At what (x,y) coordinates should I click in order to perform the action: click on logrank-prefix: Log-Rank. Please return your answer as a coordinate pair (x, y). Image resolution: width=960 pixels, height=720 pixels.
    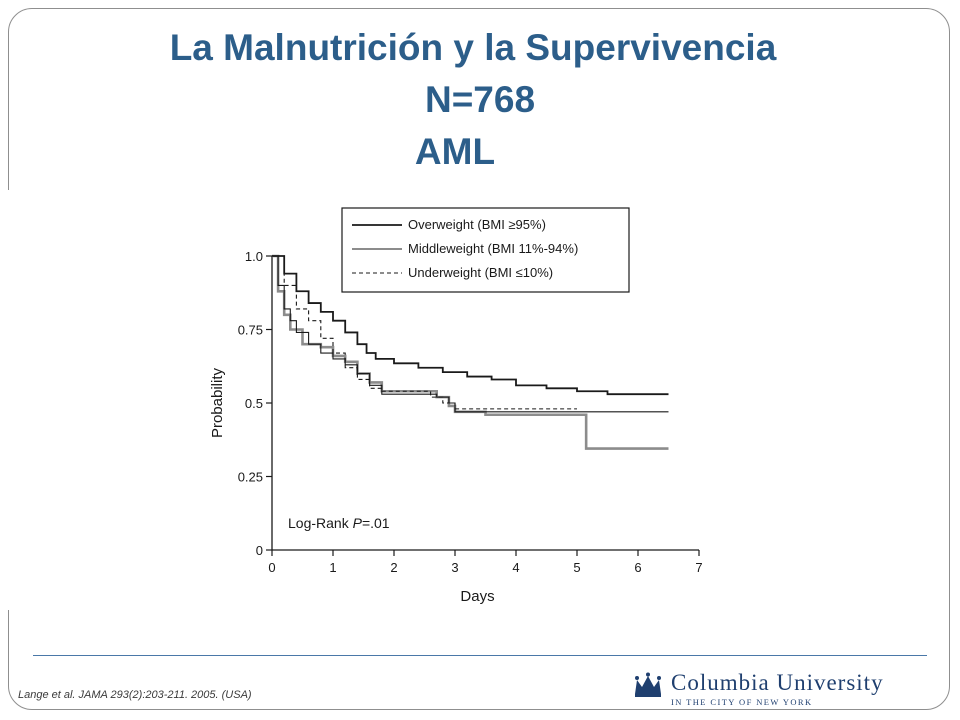
    Looking at the image, I should click on (320, 523).